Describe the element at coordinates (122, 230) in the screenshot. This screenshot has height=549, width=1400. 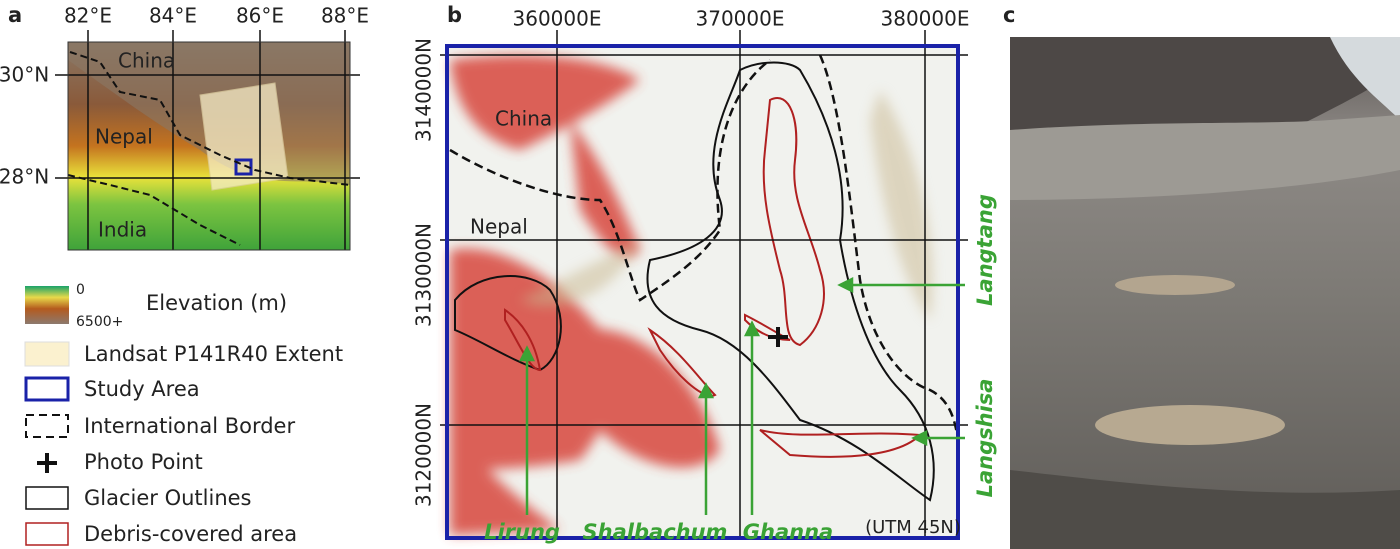
I see `region-label: India` at that location.